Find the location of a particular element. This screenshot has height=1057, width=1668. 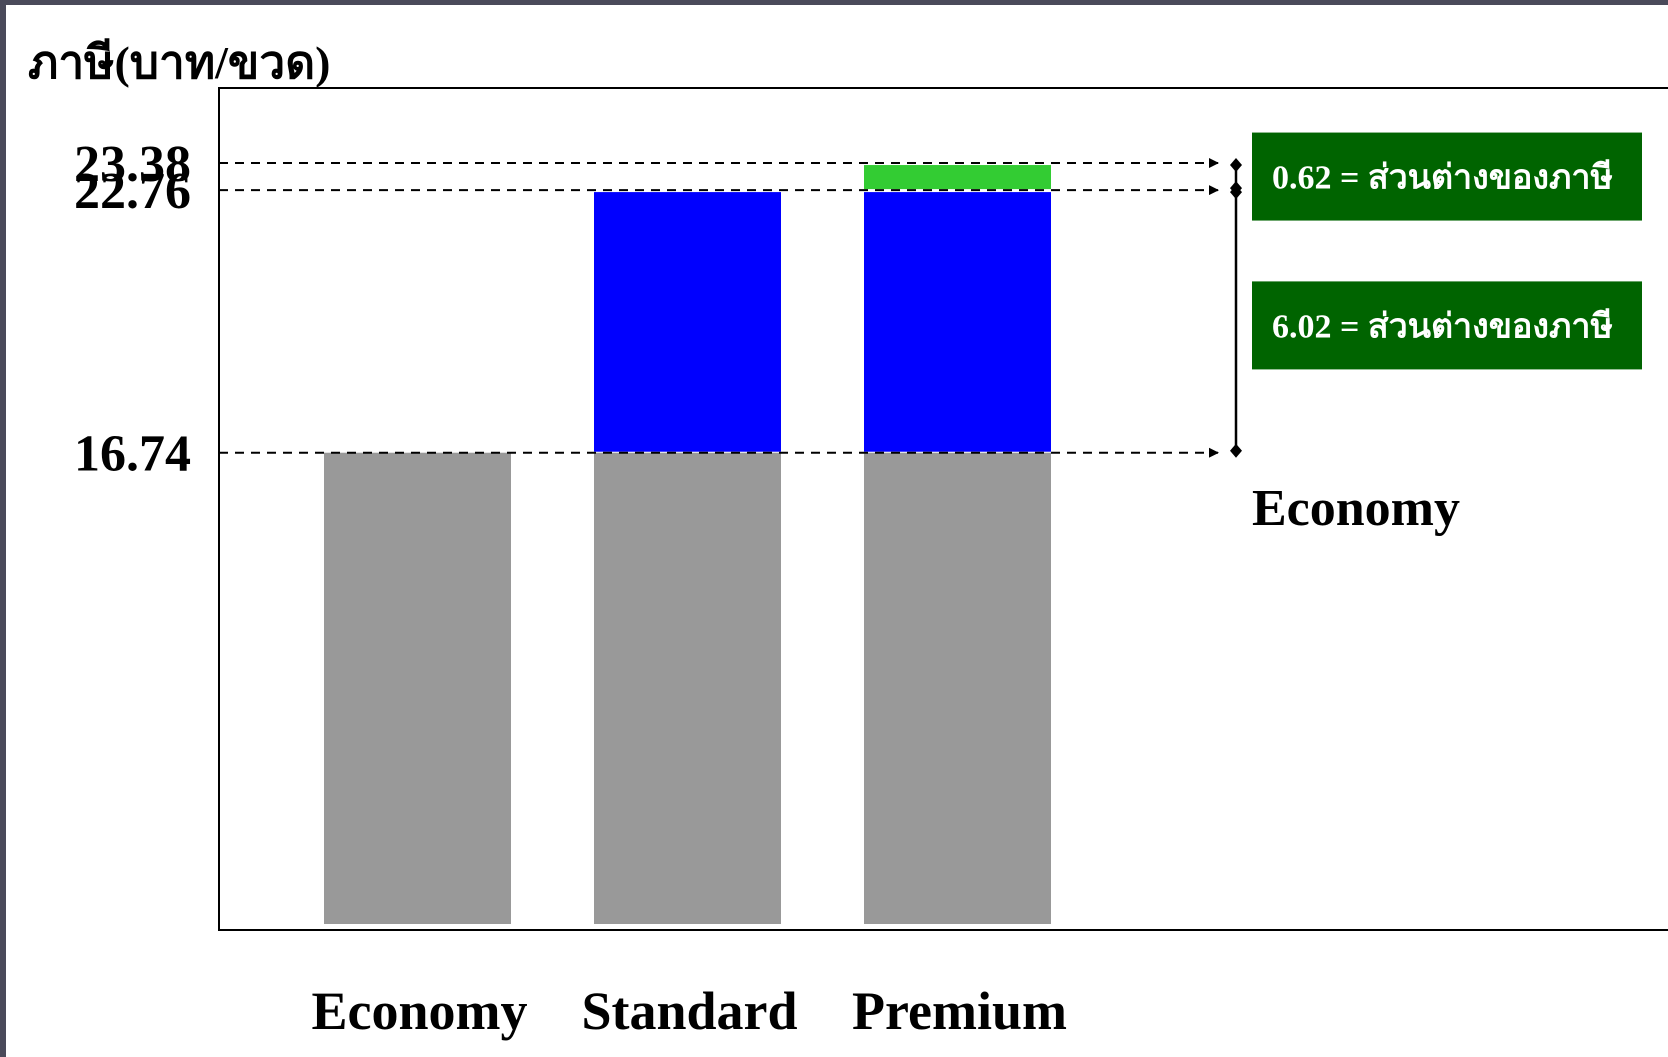

window-frame-top is located at coordinates (834, 2).